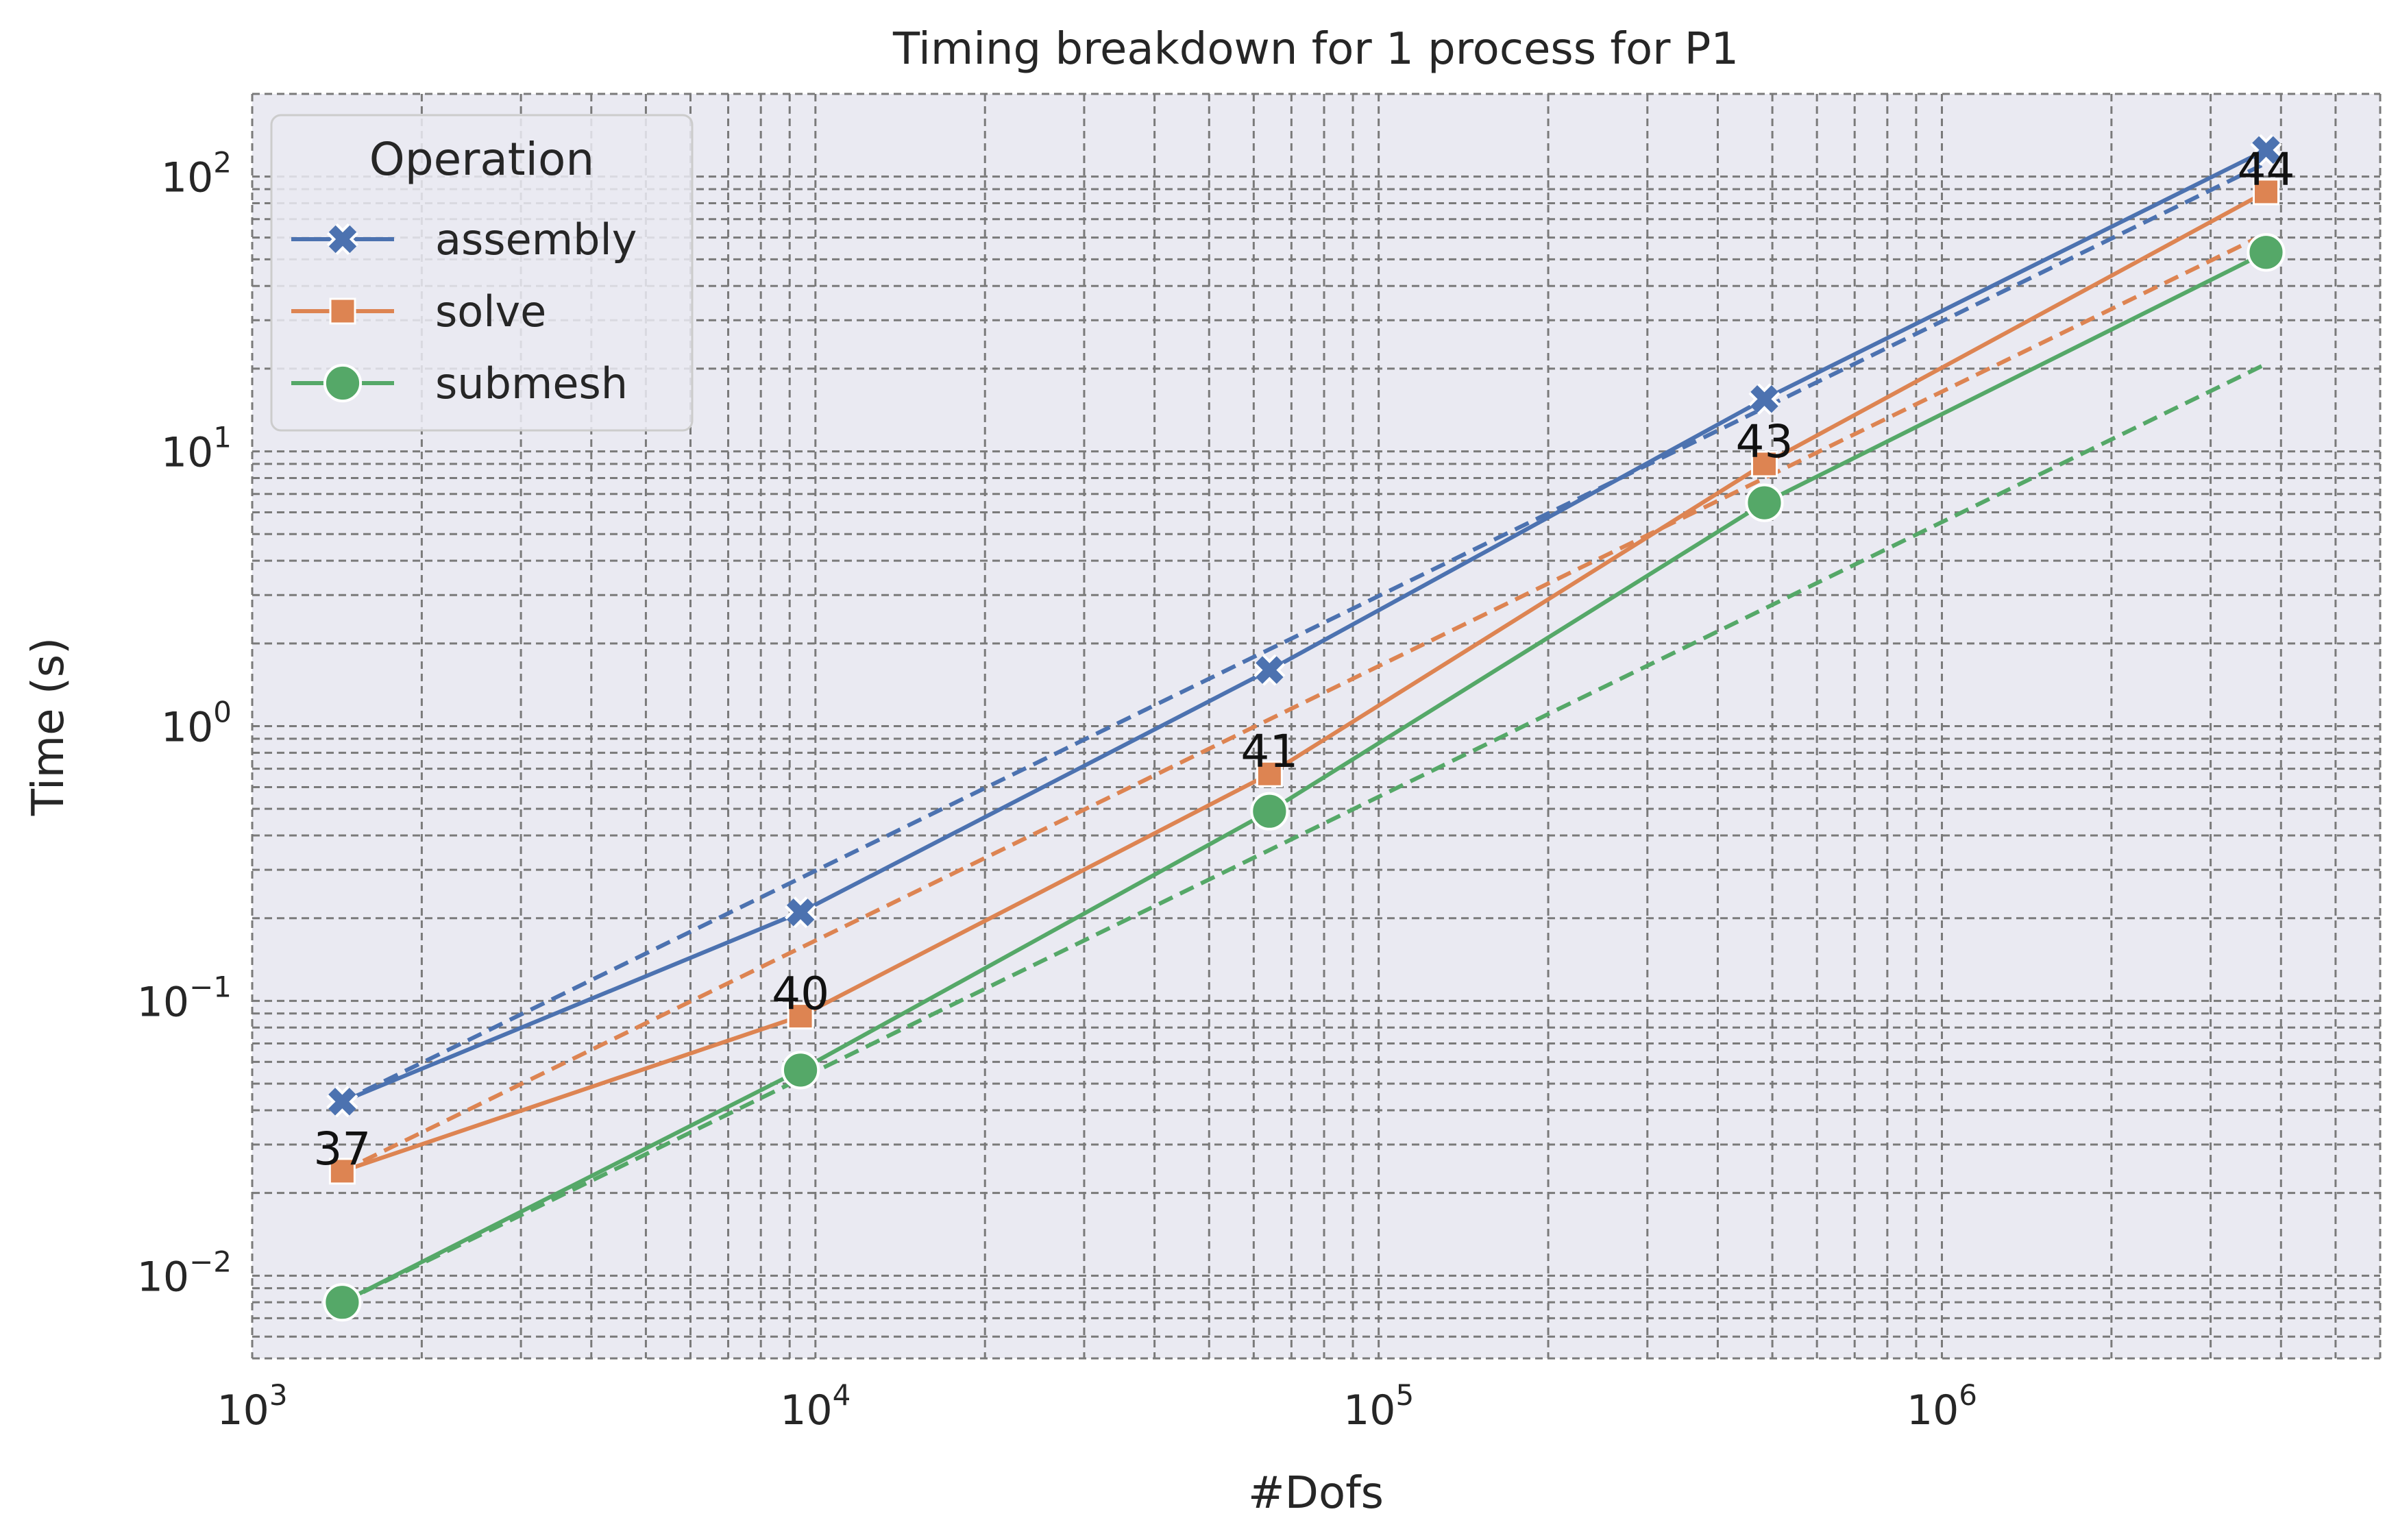 This screenshot has height=1540, width=2398. I want to click on y-tick-label: 10⁻¹, so click(184, 998).